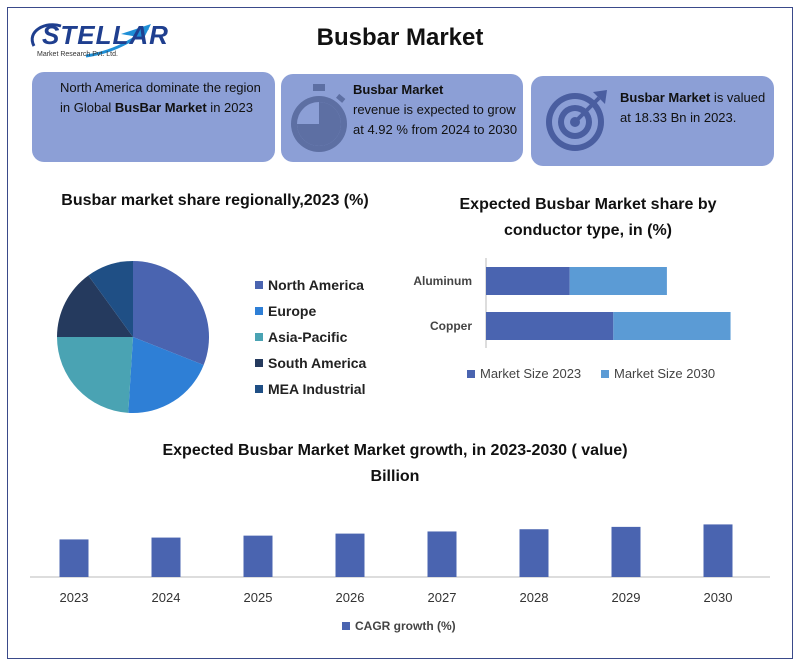  I want to click on growth-legend-swatch, so click(346, 626).